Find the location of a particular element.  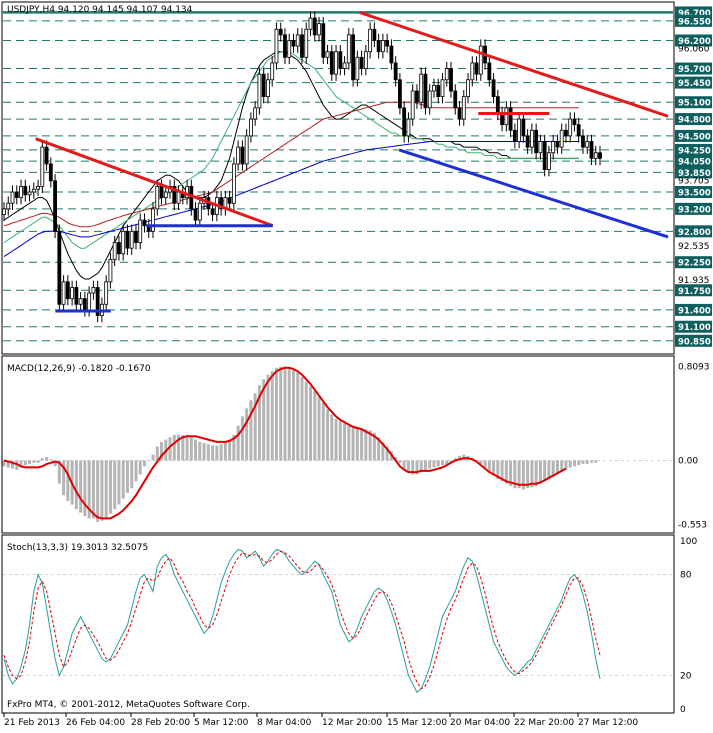

price-tag-label: 95.450 is located at coordinates (694, 84).